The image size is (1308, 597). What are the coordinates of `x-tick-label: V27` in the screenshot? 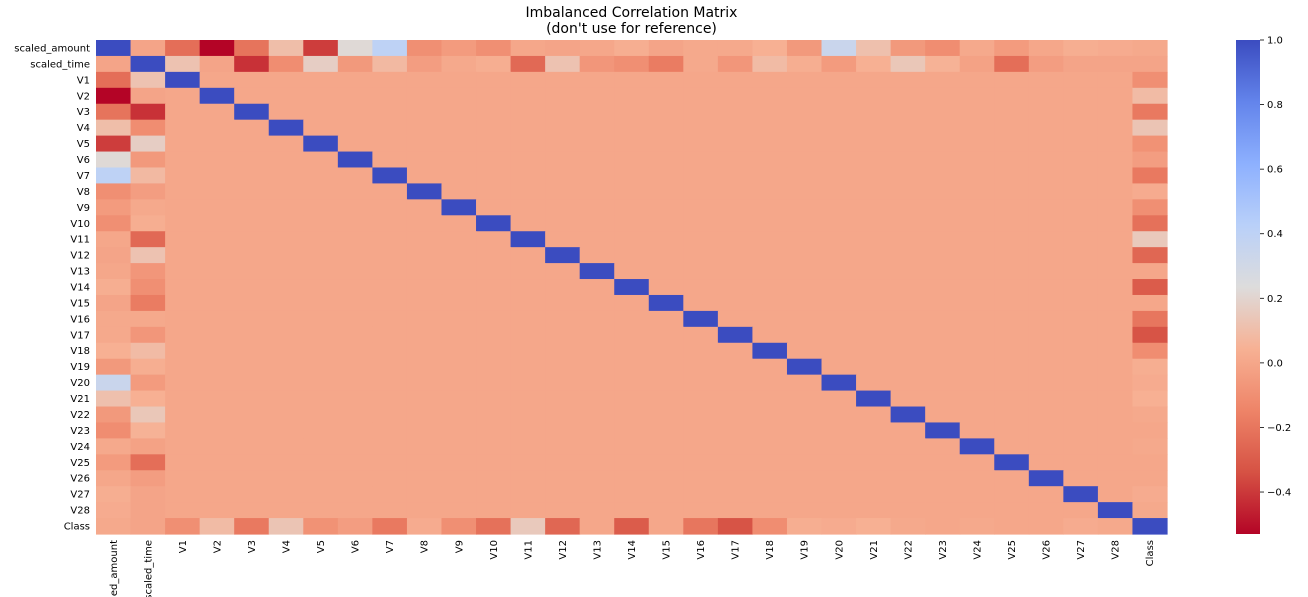 It's located at (1081, 550).